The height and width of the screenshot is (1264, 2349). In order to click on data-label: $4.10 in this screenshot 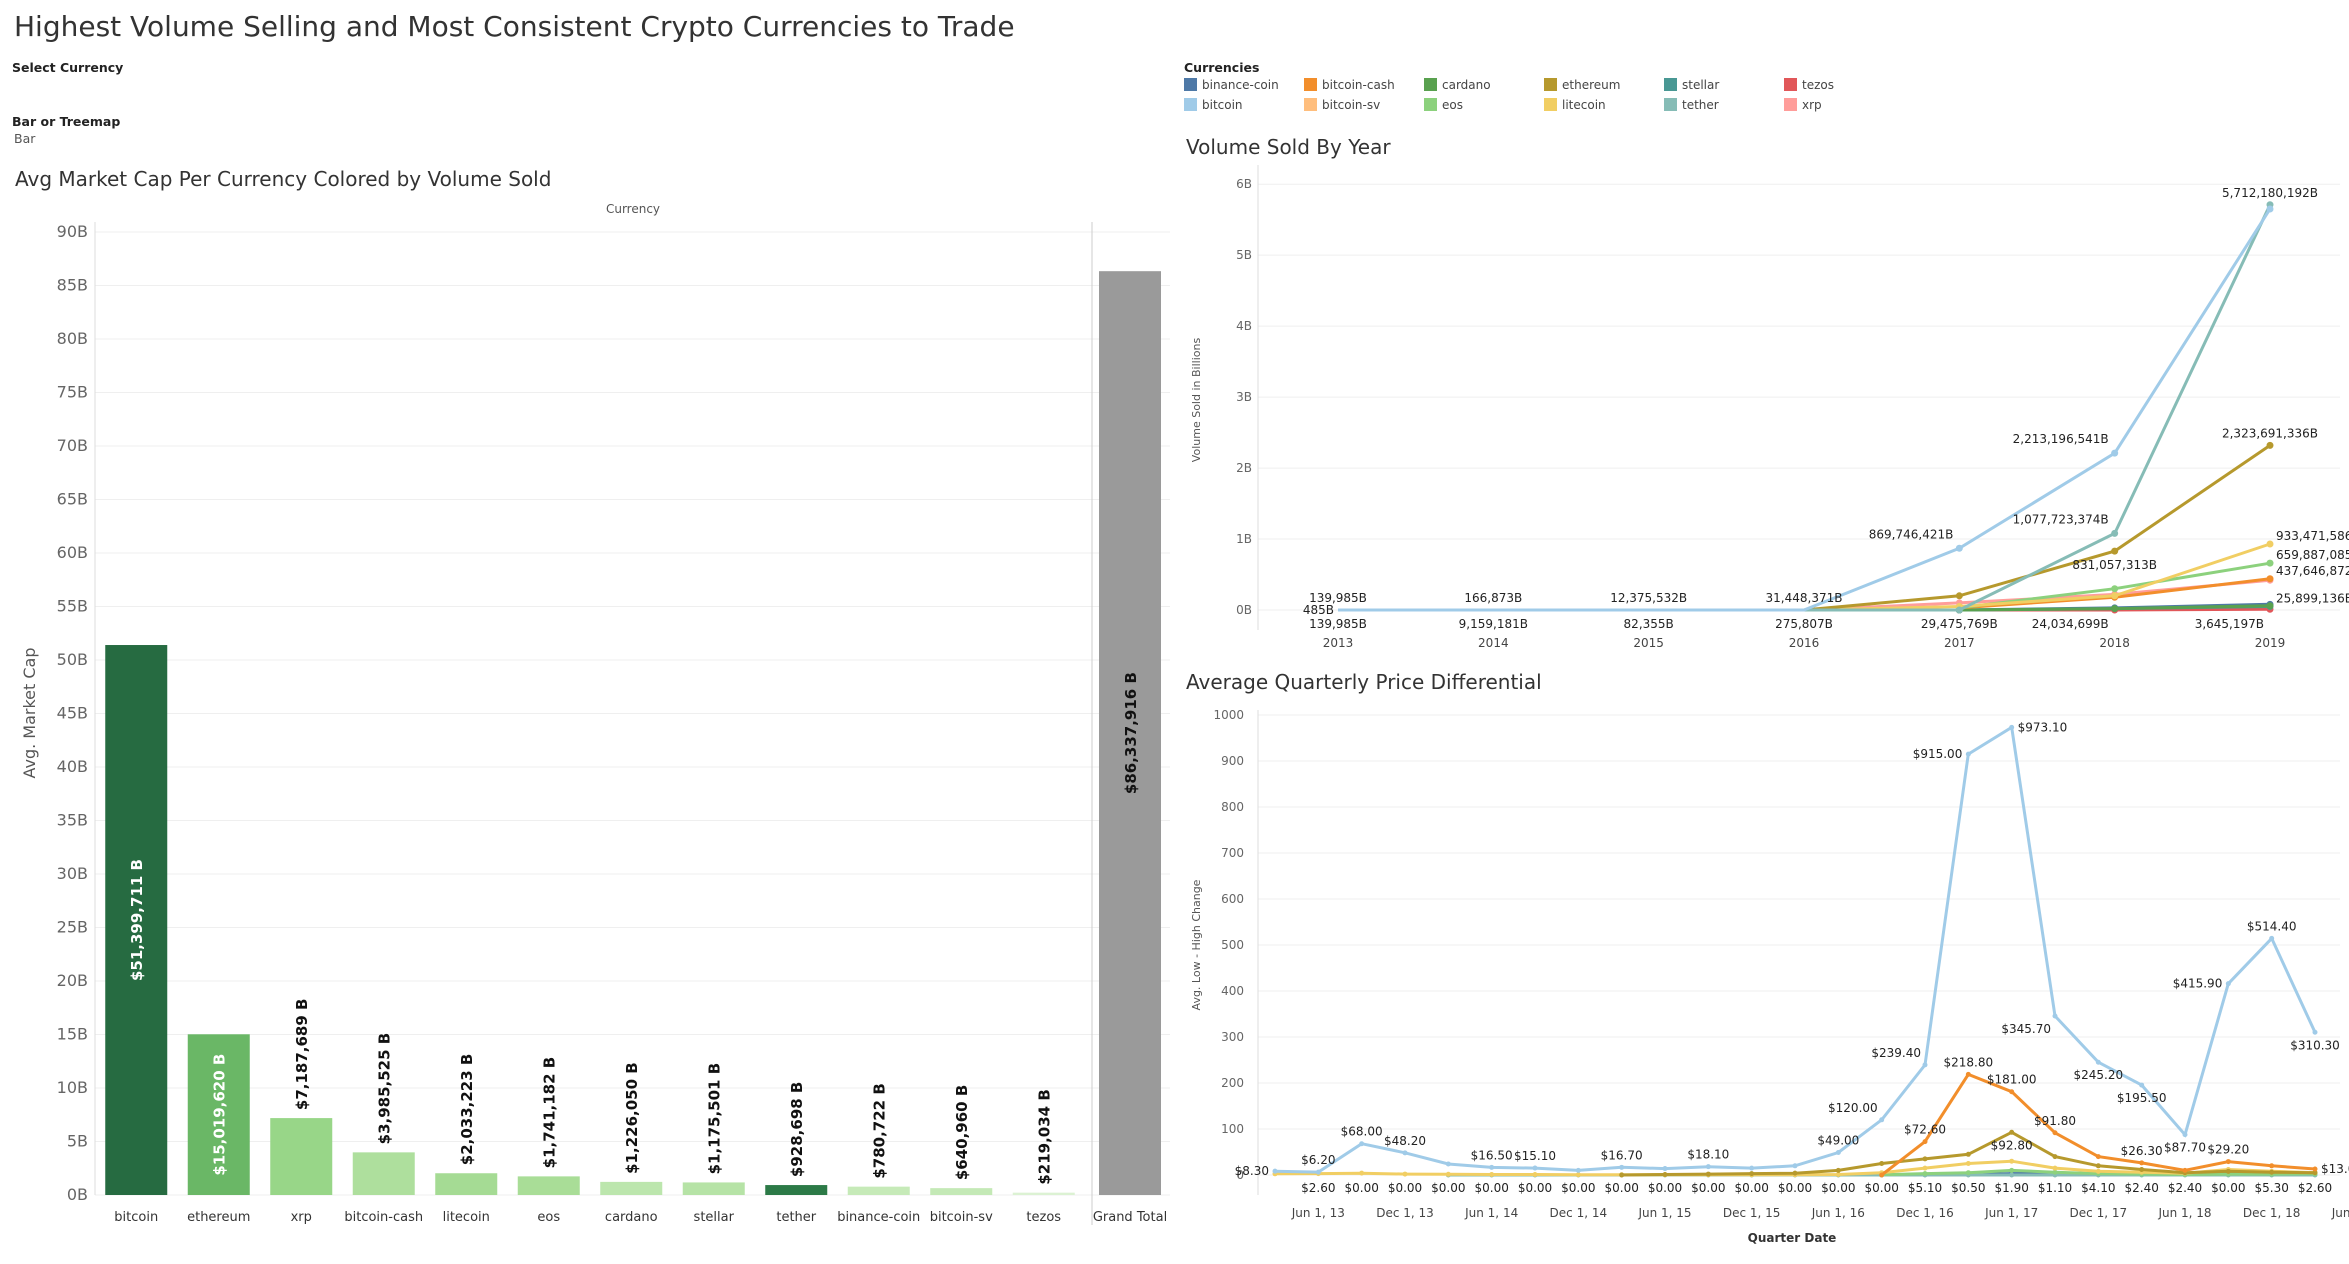, I will do `click(2098, 1188)`.